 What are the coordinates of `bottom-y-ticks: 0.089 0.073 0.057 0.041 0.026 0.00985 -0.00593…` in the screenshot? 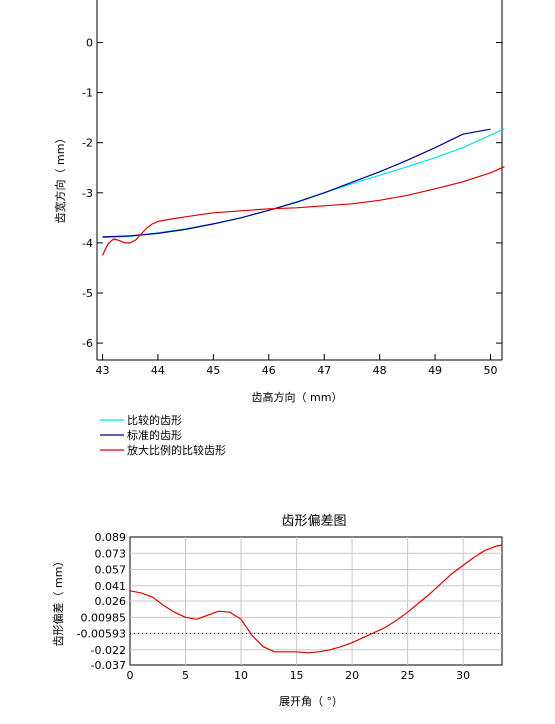 It's located at (101, 601).